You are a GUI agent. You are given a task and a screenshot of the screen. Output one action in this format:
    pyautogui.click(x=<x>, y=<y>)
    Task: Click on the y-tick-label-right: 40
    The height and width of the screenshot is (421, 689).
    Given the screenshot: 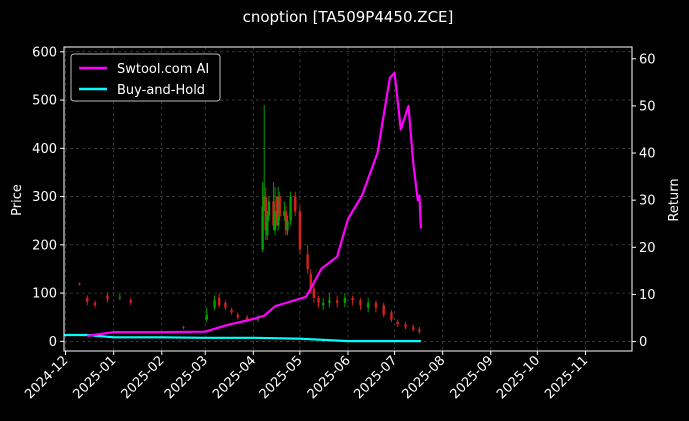 What is the action you would take?
    pyautogui.click(x=647, y=154)
    